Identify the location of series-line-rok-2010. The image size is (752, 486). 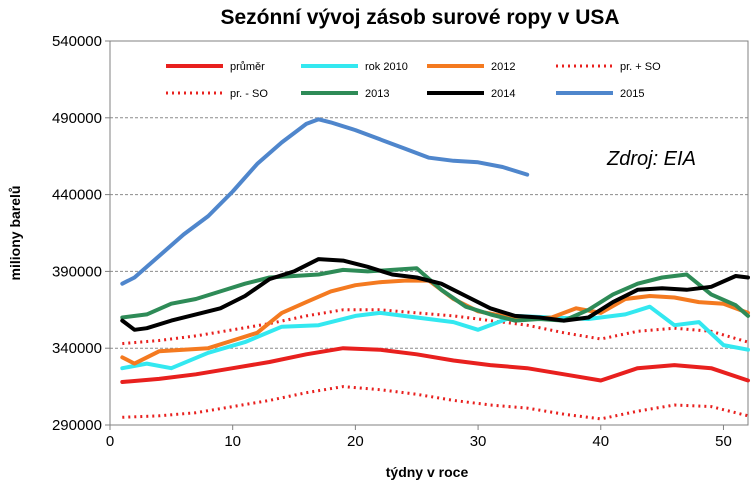
(435, 337).